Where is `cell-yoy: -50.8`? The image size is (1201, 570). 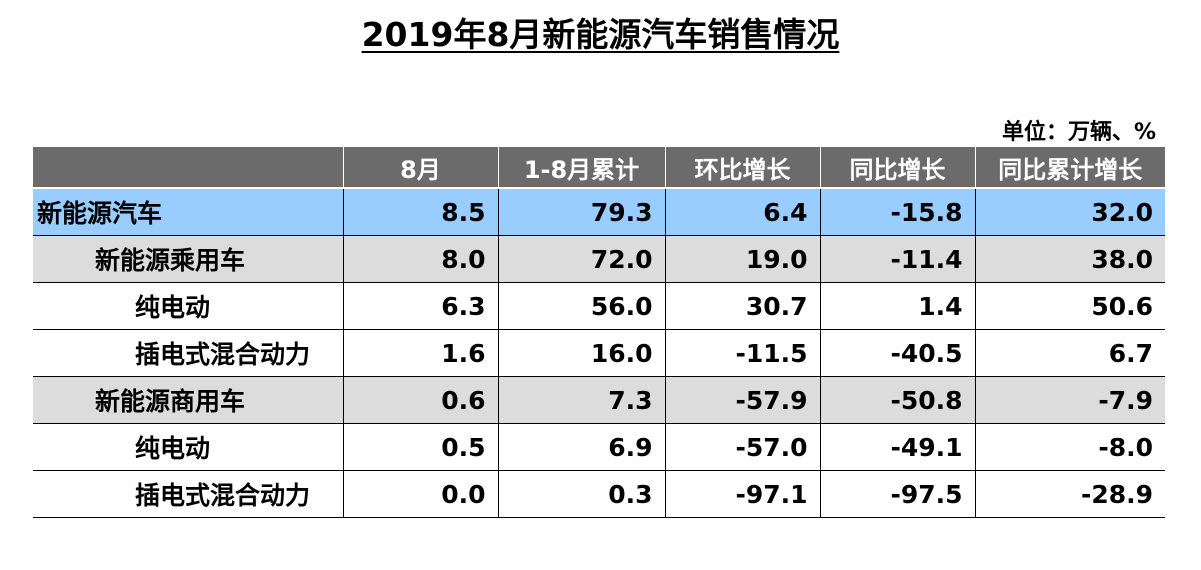 cell-yoy: -50.8 is located at coordinates (897, 400).